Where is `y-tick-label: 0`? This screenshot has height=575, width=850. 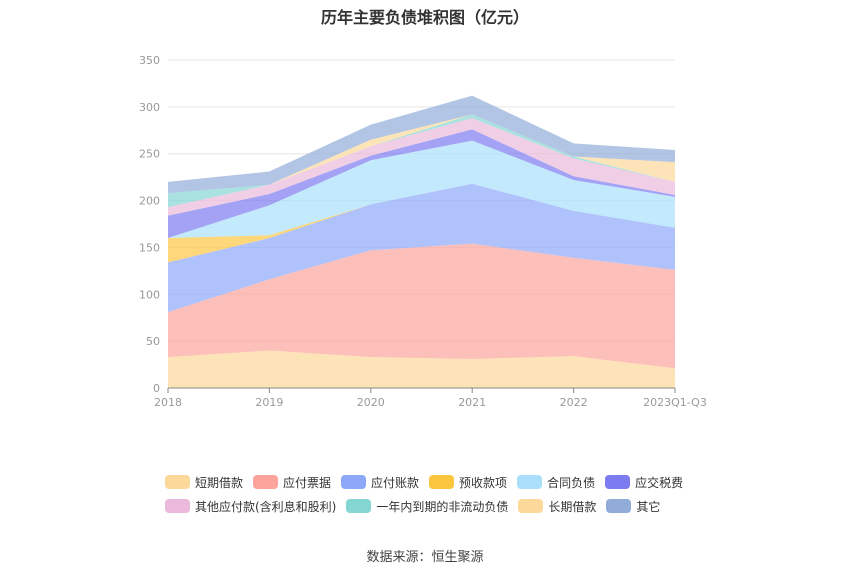 y-tick-label: 0 is located at coordinates (156, 388).